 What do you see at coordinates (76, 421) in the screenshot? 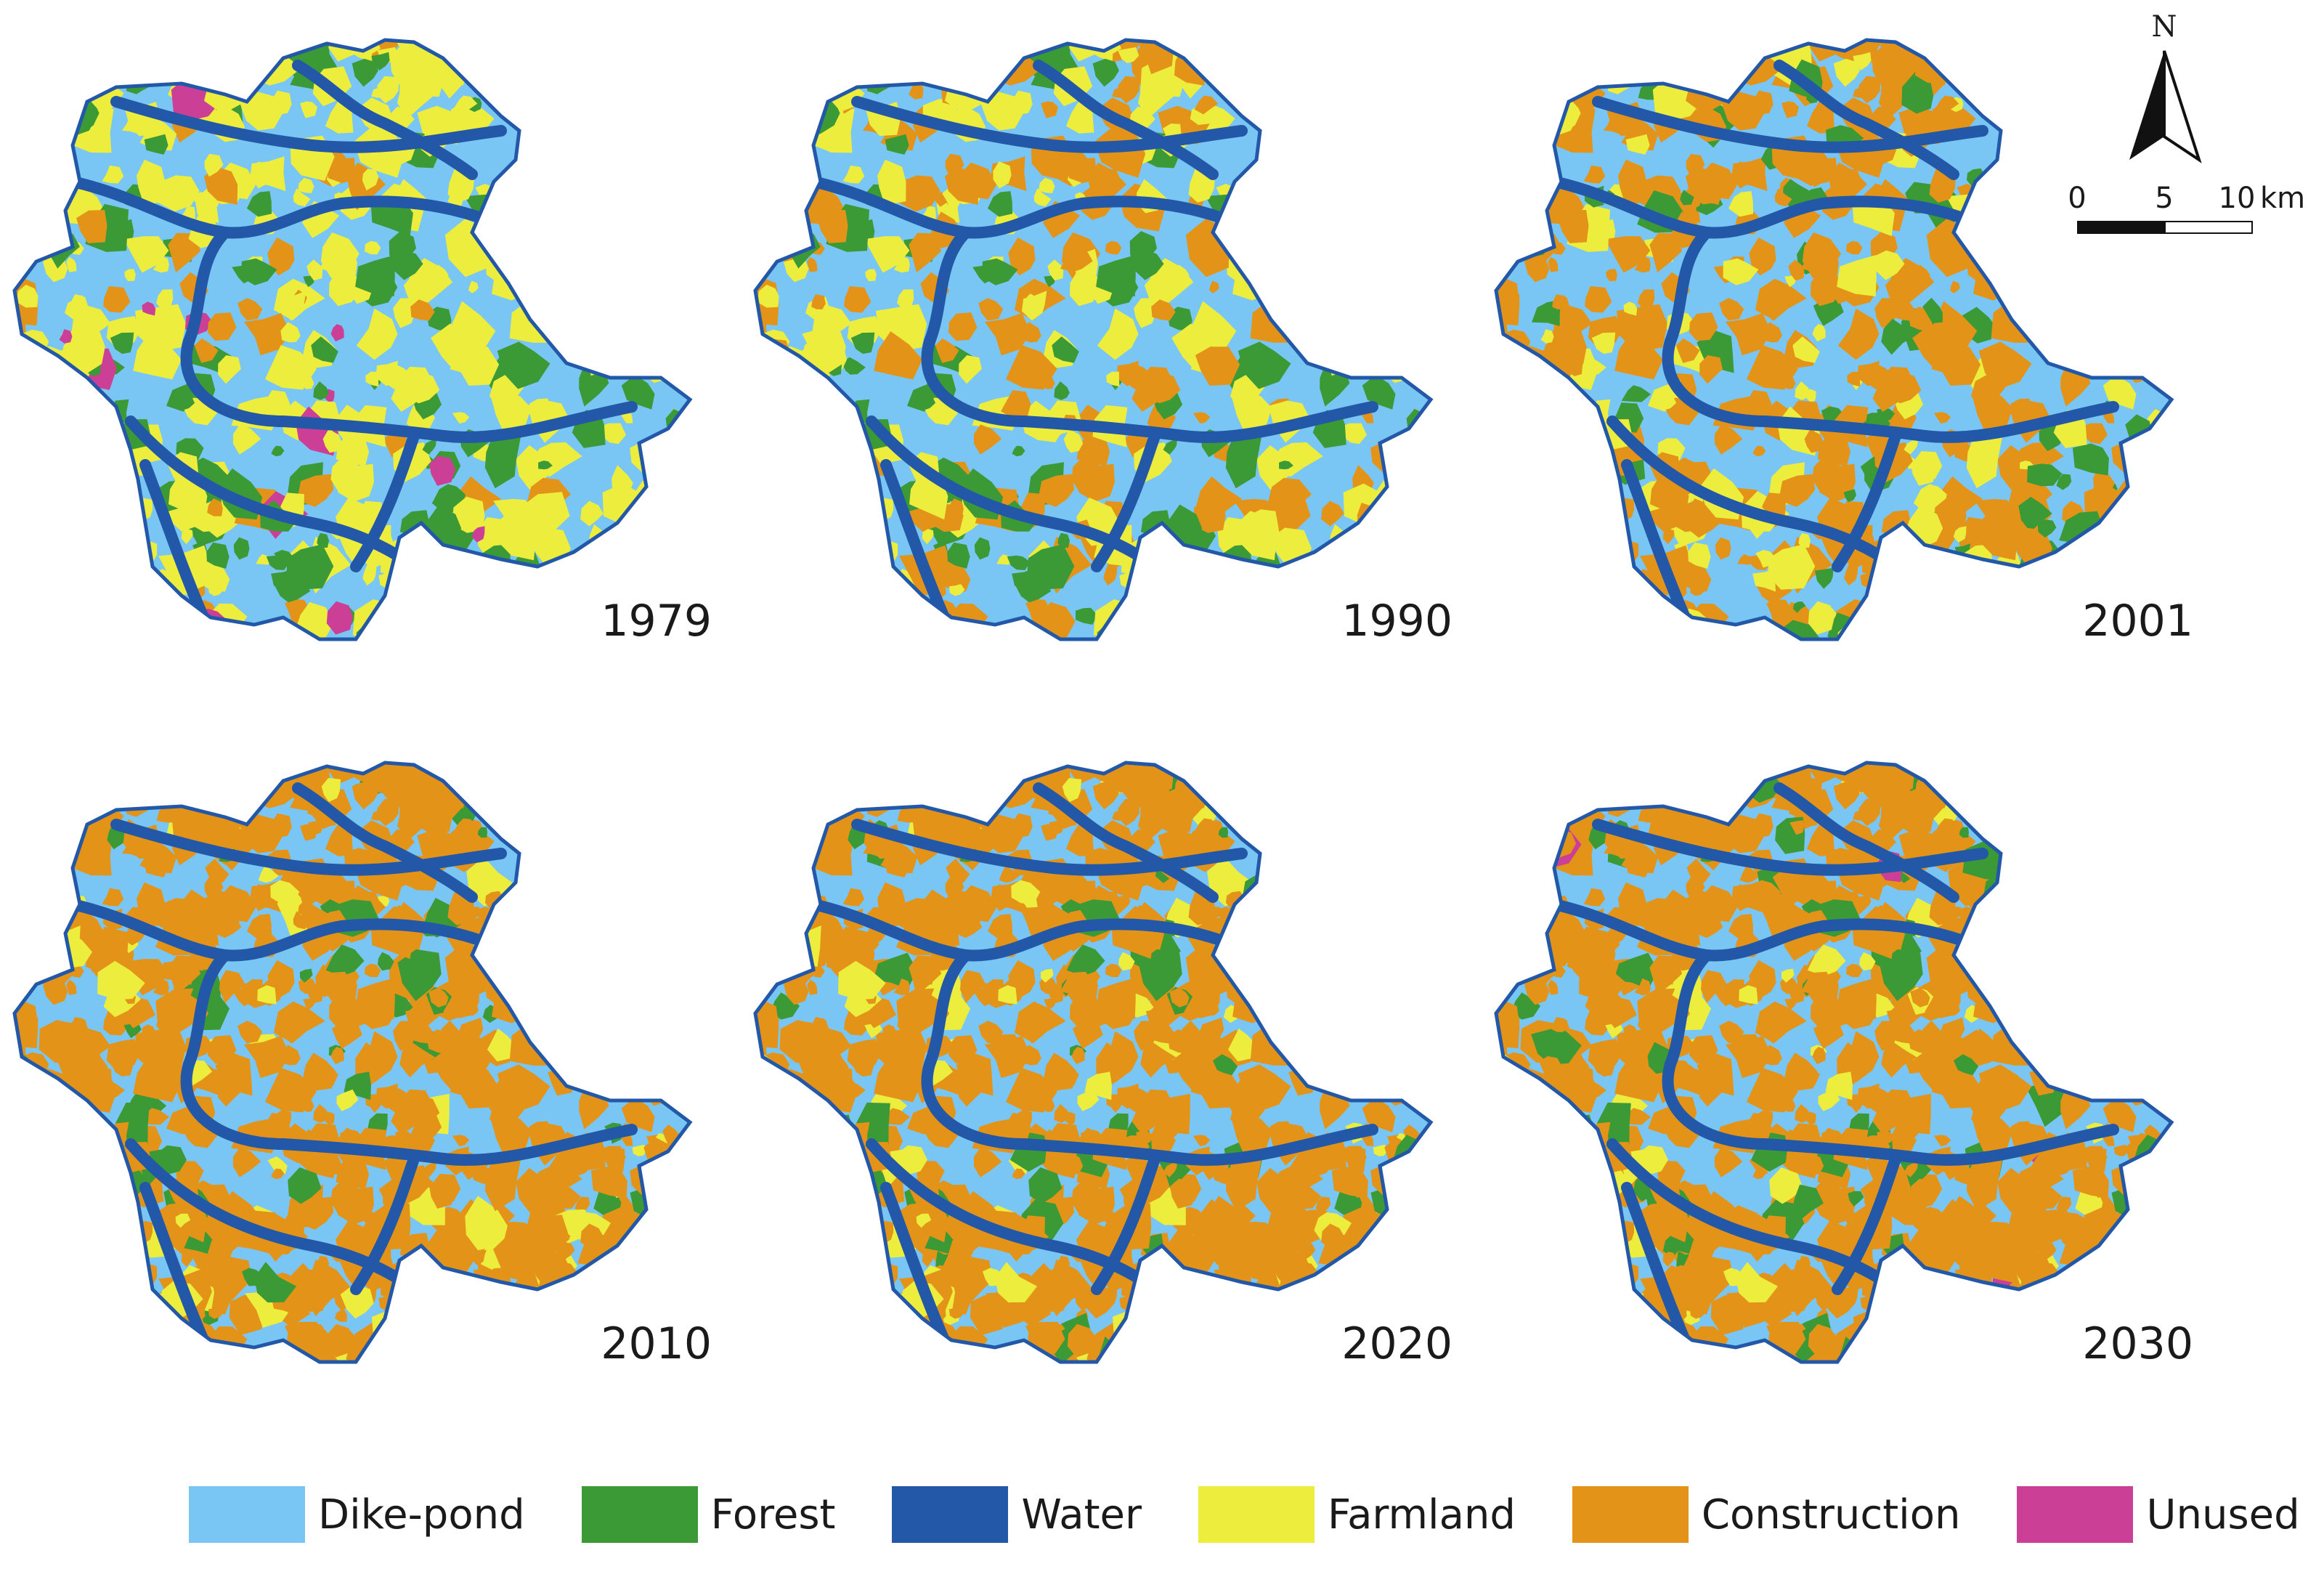
I see `unused-patch` at bounding box center [76, 421].